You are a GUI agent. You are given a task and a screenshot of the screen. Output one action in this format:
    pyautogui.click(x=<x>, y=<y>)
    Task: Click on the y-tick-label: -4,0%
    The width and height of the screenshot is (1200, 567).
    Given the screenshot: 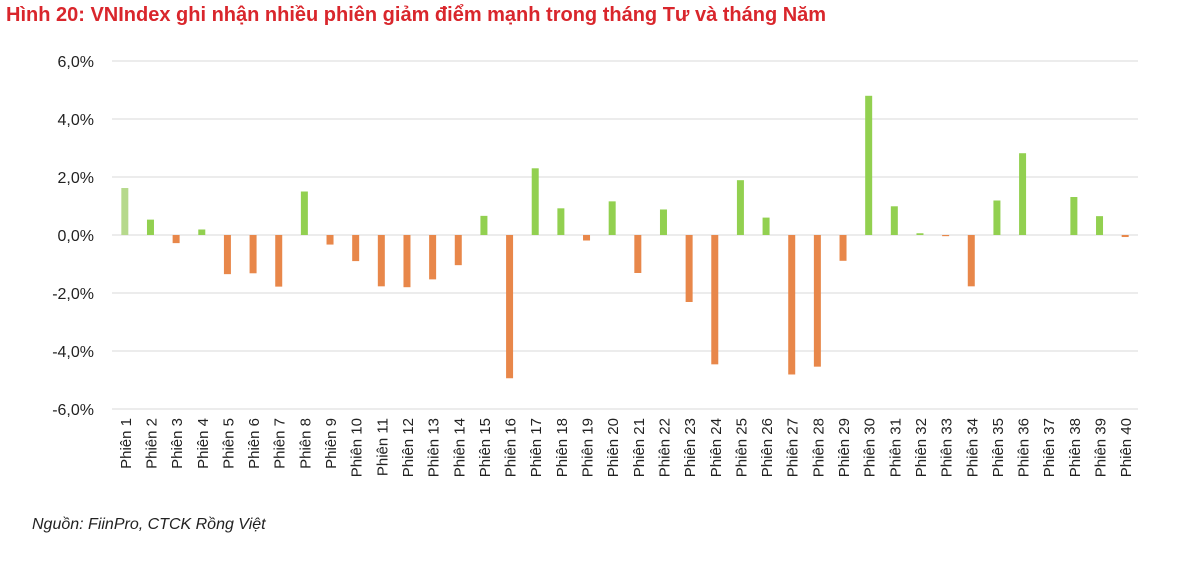 What is the action you would take?
    pyautogui.click(x=73, y=352)
    